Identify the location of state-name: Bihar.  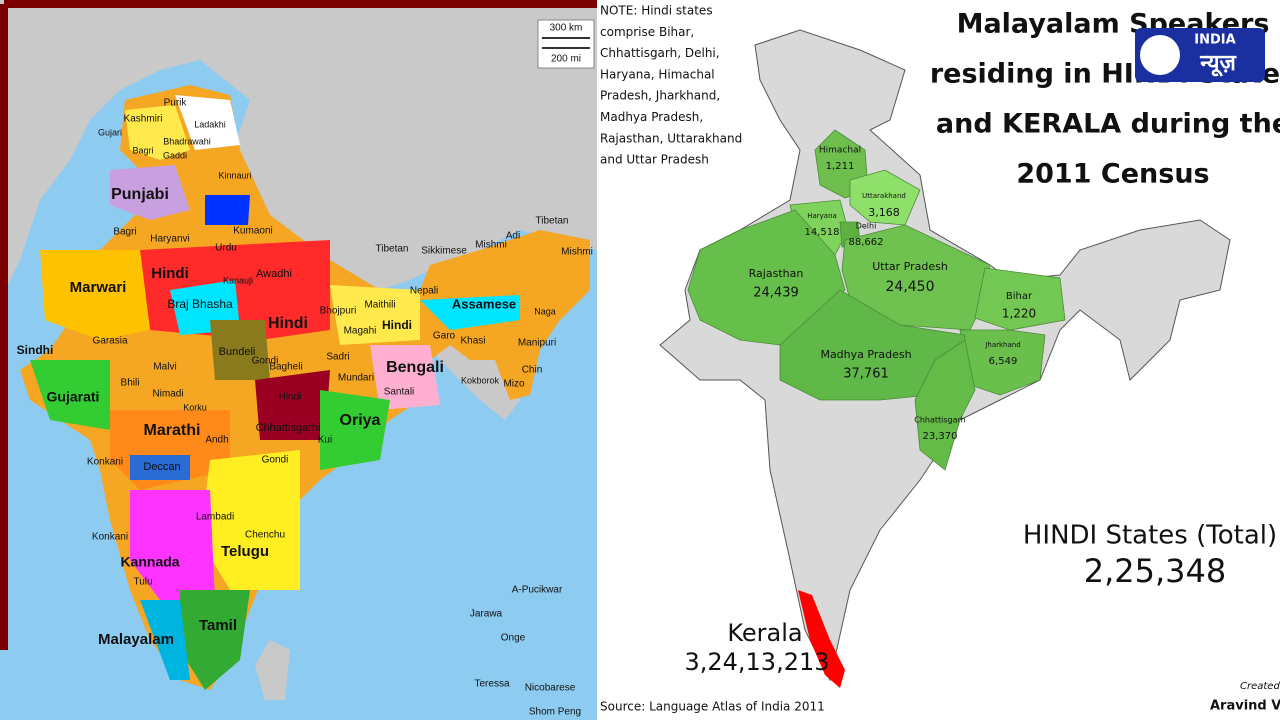
(1019, 296).